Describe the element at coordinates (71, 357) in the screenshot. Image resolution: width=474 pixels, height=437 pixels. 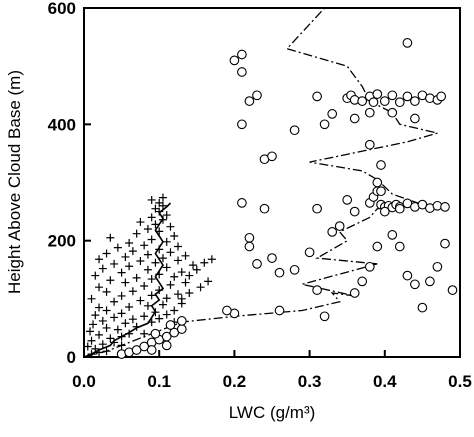
I see `y-tick-label: 0` at that location.